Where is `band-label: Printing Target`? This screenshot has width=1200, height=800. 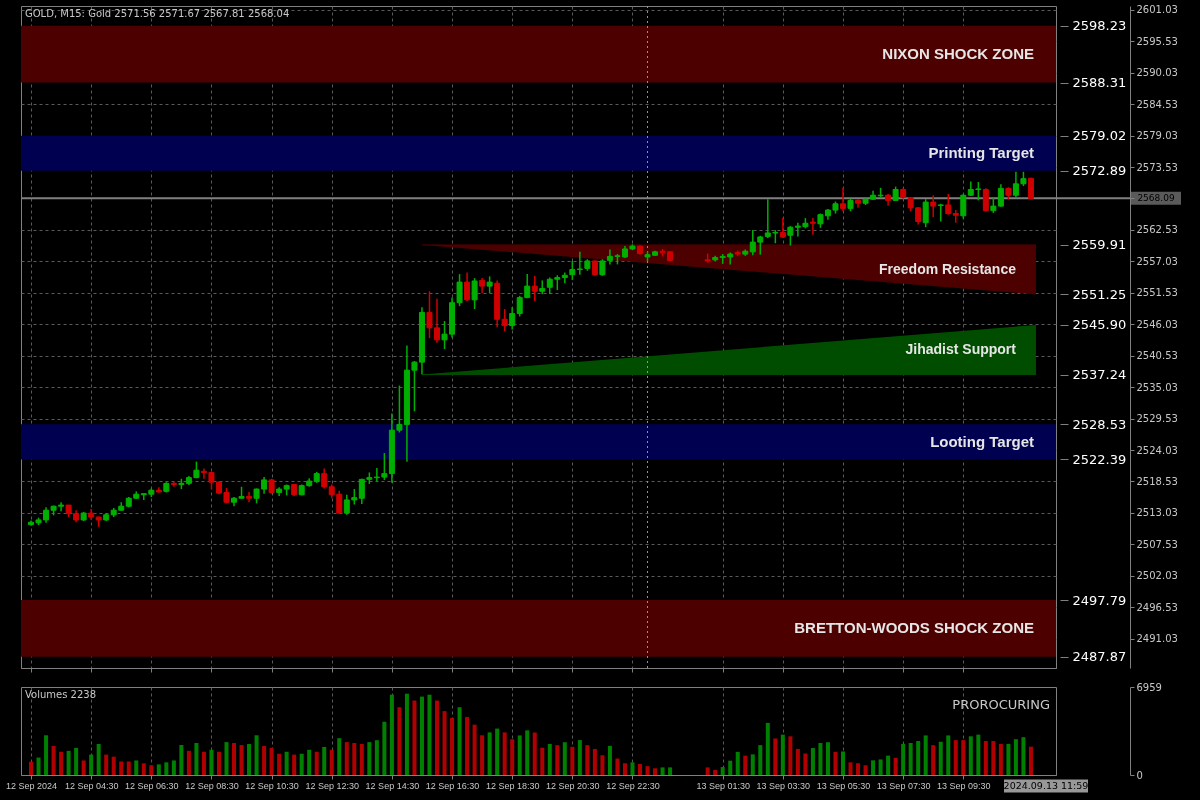 band-label: Printing Target is located at coordinates (981, 153).